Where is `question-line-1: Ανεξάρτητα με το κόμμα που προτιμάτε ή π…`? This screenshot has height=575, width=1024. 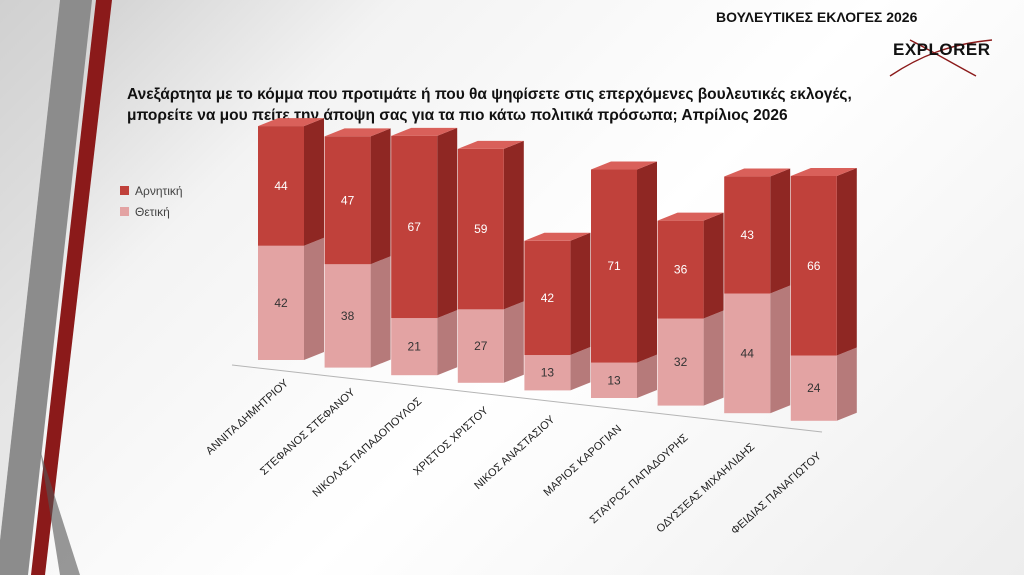
question-line-1: Ανεξάρτητα με το κόμμα που προτιμάτε ή π… is located at coordinates (489, 94).